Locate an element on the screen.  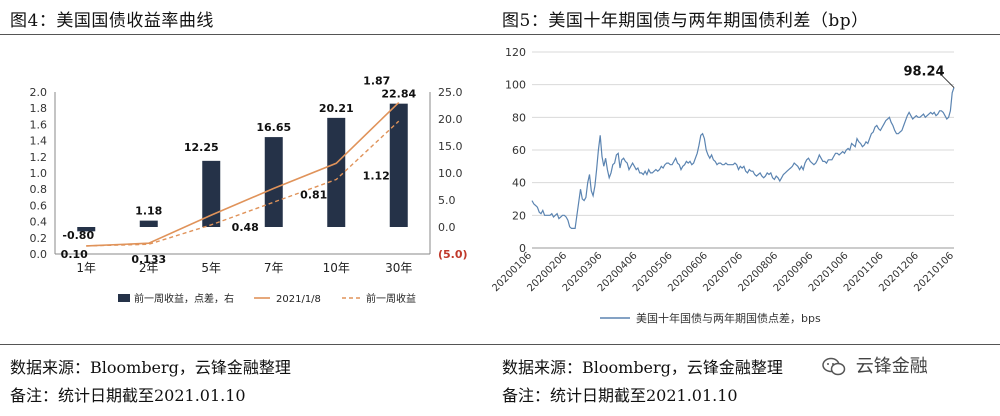
x-tick-label: 5年 is located at coordinates (211, 268).